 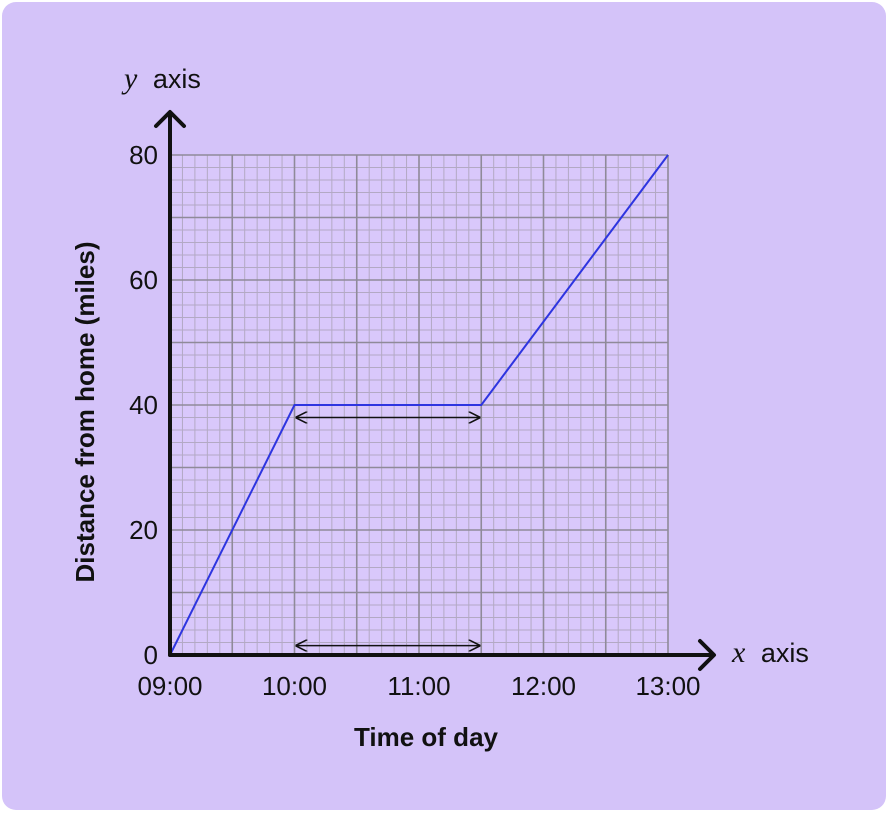 What do you see at coordinates (170, 119) in the screenshot?
I see `y-axis-arrow` at bounding box center [170, 119].